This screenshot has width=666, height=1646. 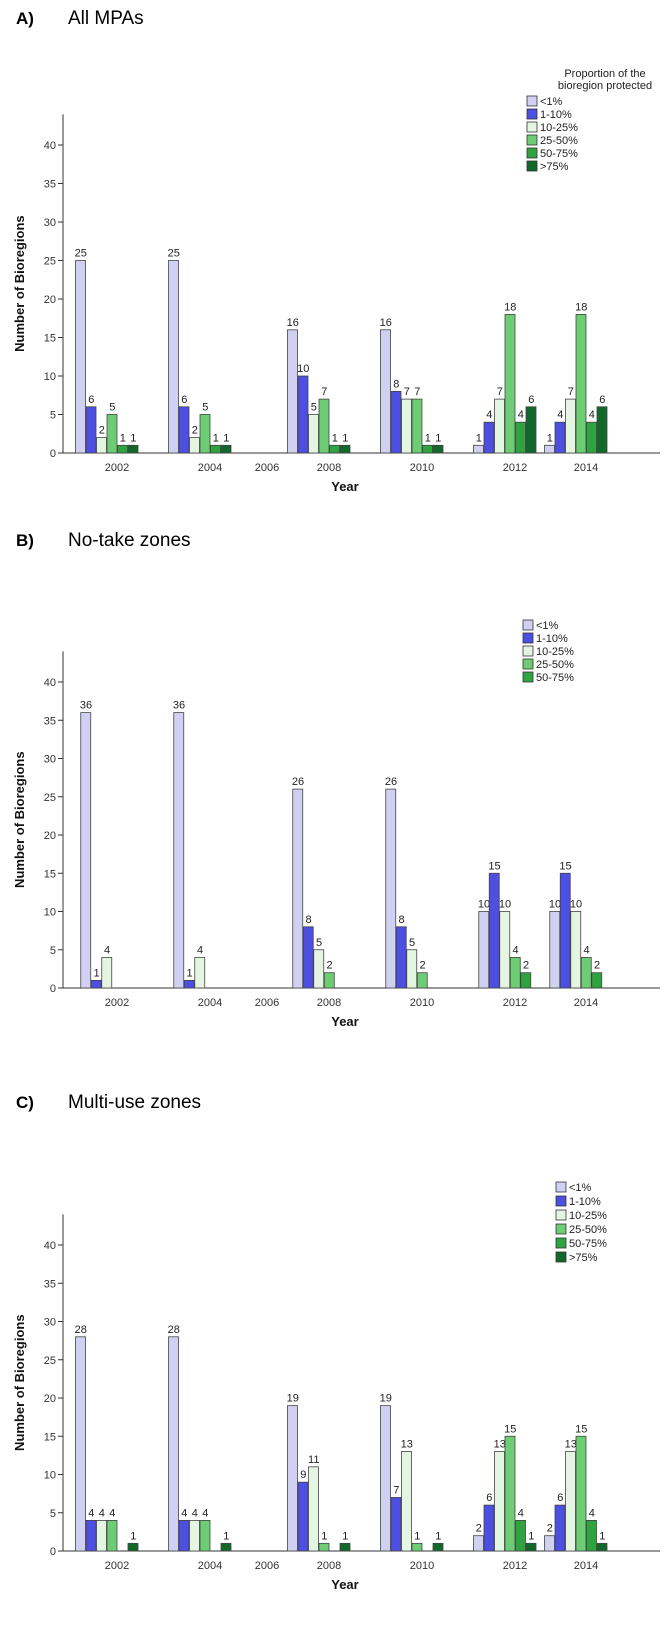 What do you see at coordinates (101, 445) in the screenshot?
I see `bar-2002-10-25%` at bounding box center [101, 445].